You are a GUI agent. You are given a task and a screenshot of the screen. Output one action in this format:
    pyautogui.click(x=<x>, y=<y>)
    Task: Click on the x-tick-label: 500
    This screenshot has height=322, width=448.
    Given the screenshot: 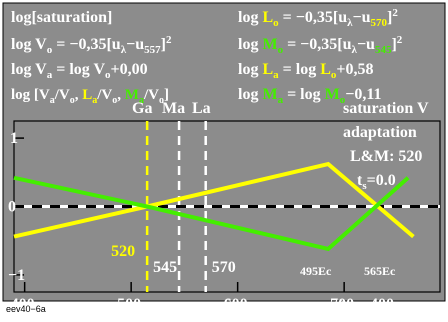 What is the action you would take?
    pyautogui.click(x=129, y=304)
    